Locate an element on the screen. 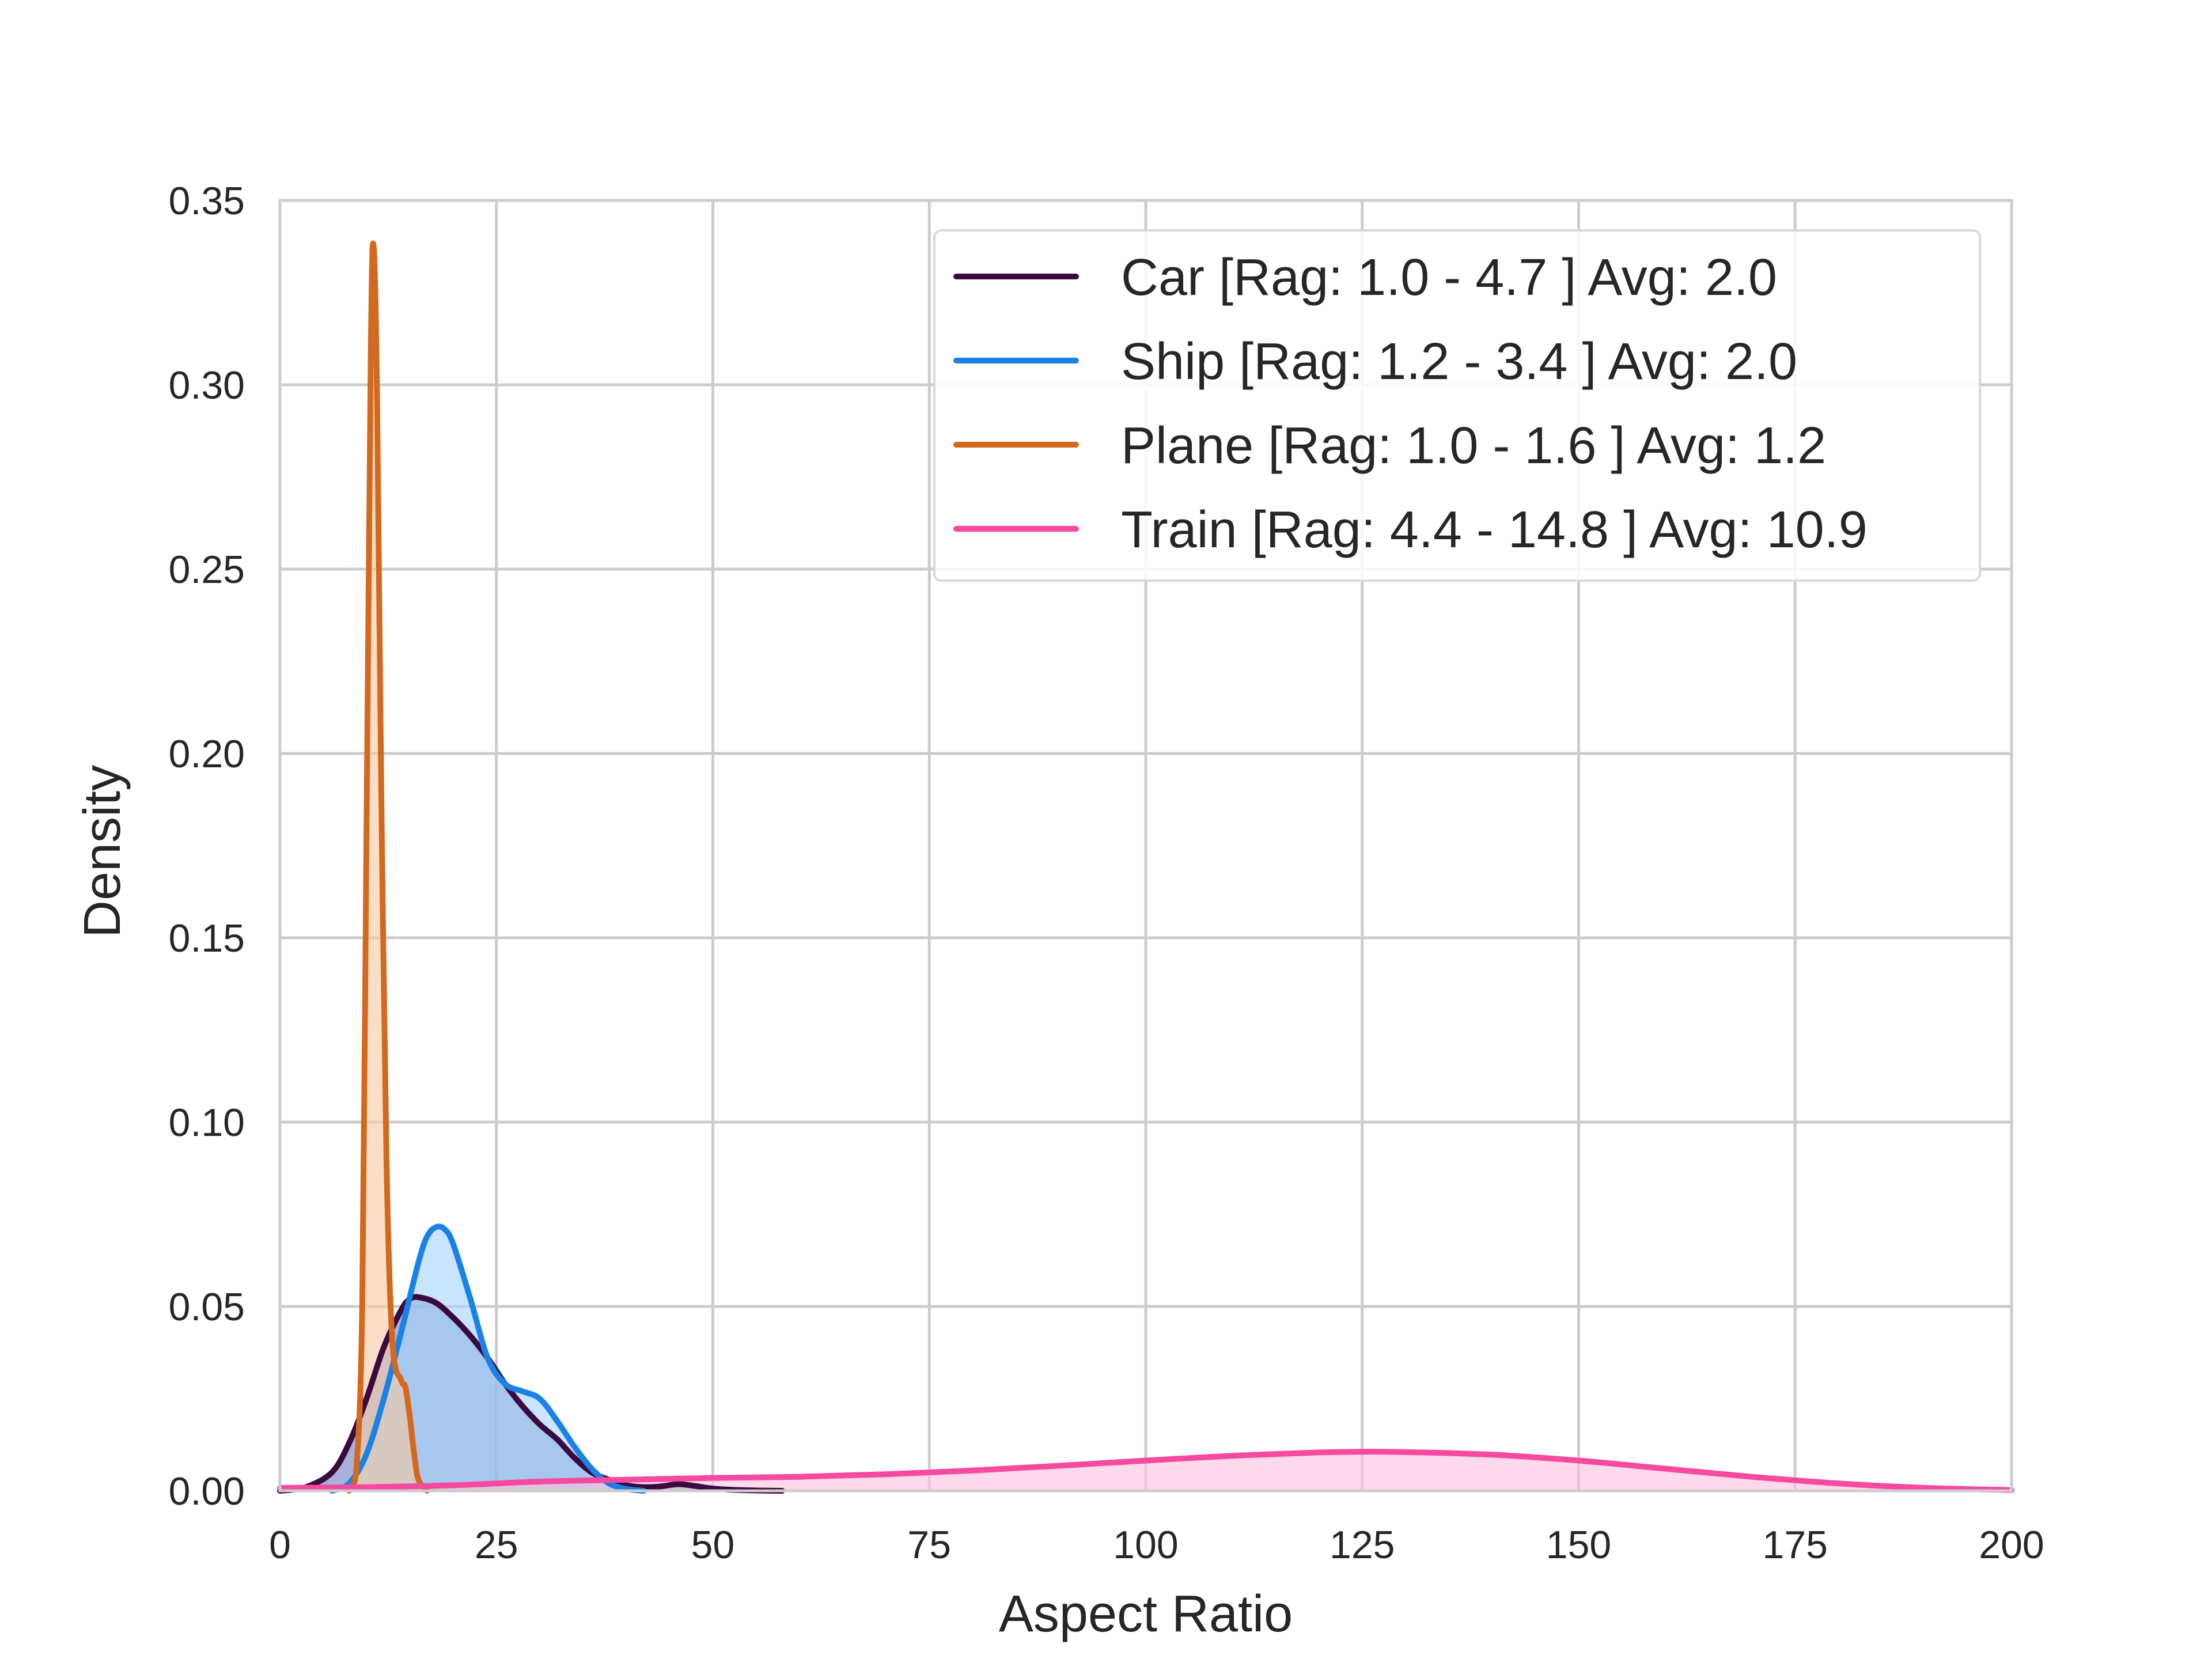 The width and height of the screenshot is (2212, 1659). x-tick-label: 175 is located at coordinates (1795, 1545).